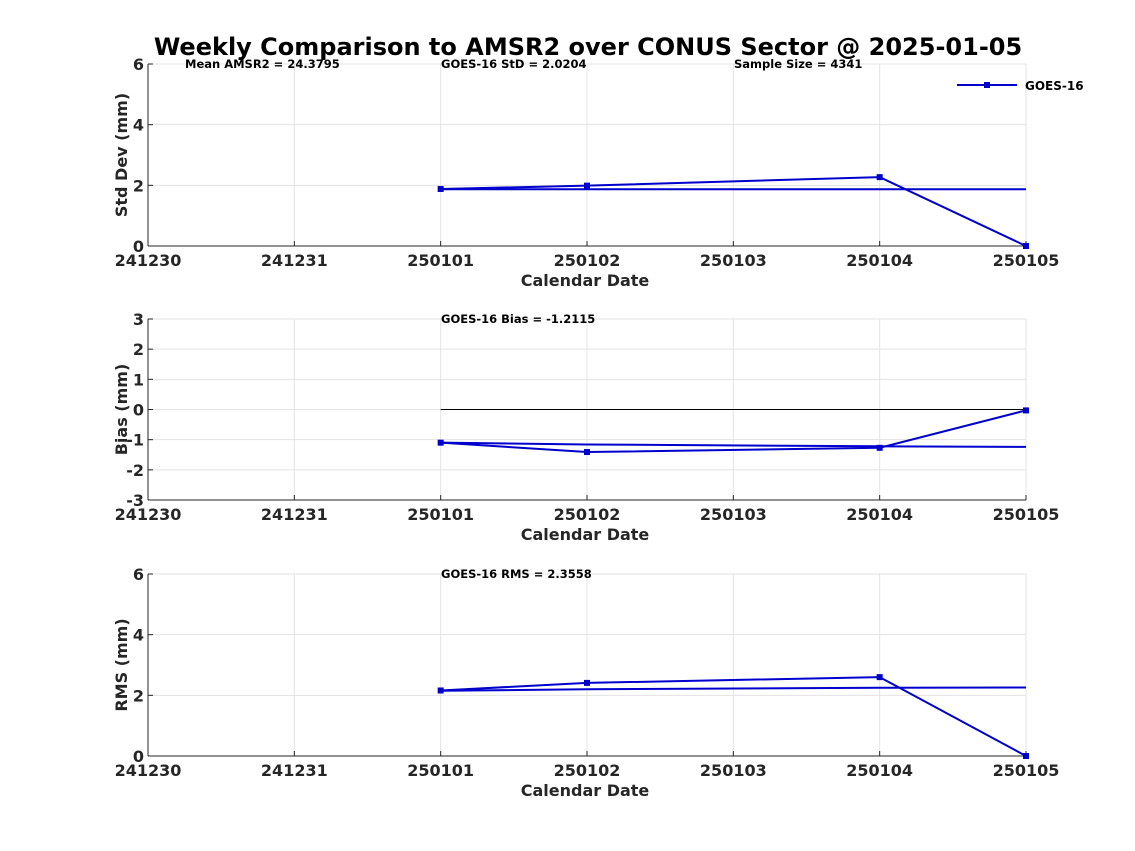  I want to click on y-tick-label: -2, so click(135, 470).